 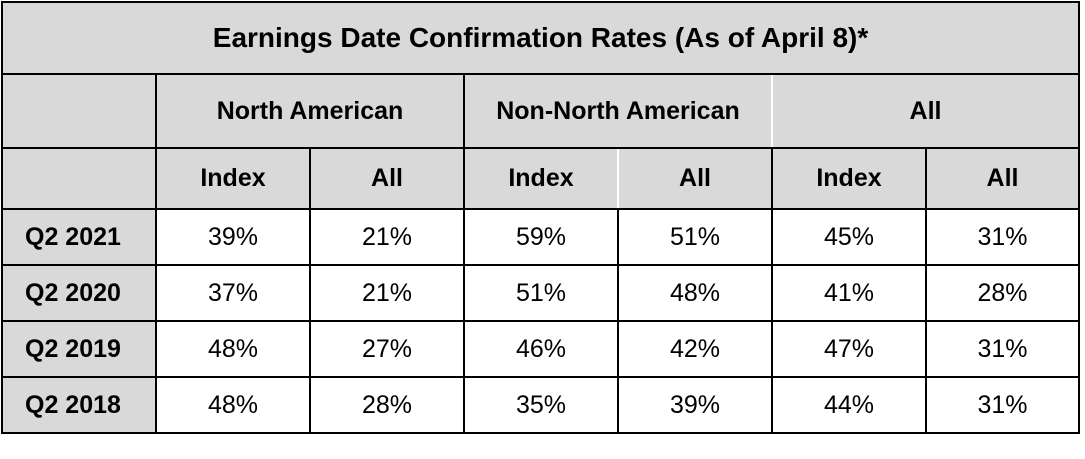 I want to click on table-row: Q2 2019 48% 27% 46% 42% 47% 31%, so click(x=541, y=349).